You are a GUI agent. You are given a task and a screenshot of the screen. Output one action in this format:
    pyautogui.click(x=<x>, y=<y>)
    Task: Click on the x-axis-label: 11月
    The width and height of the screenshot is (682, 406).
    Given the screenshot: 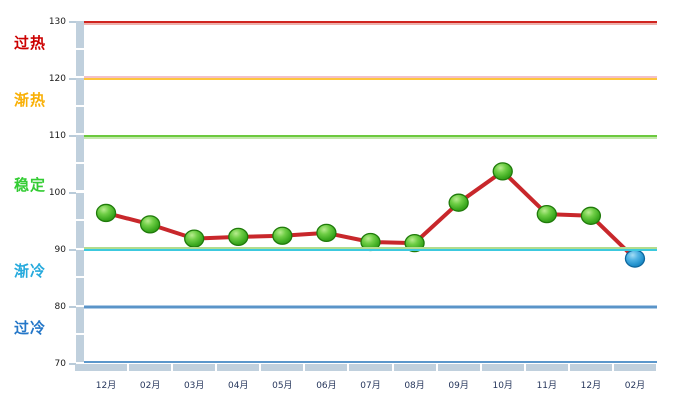 What is the action you would take?
    pyautogui.click(x=547, y=386)
    